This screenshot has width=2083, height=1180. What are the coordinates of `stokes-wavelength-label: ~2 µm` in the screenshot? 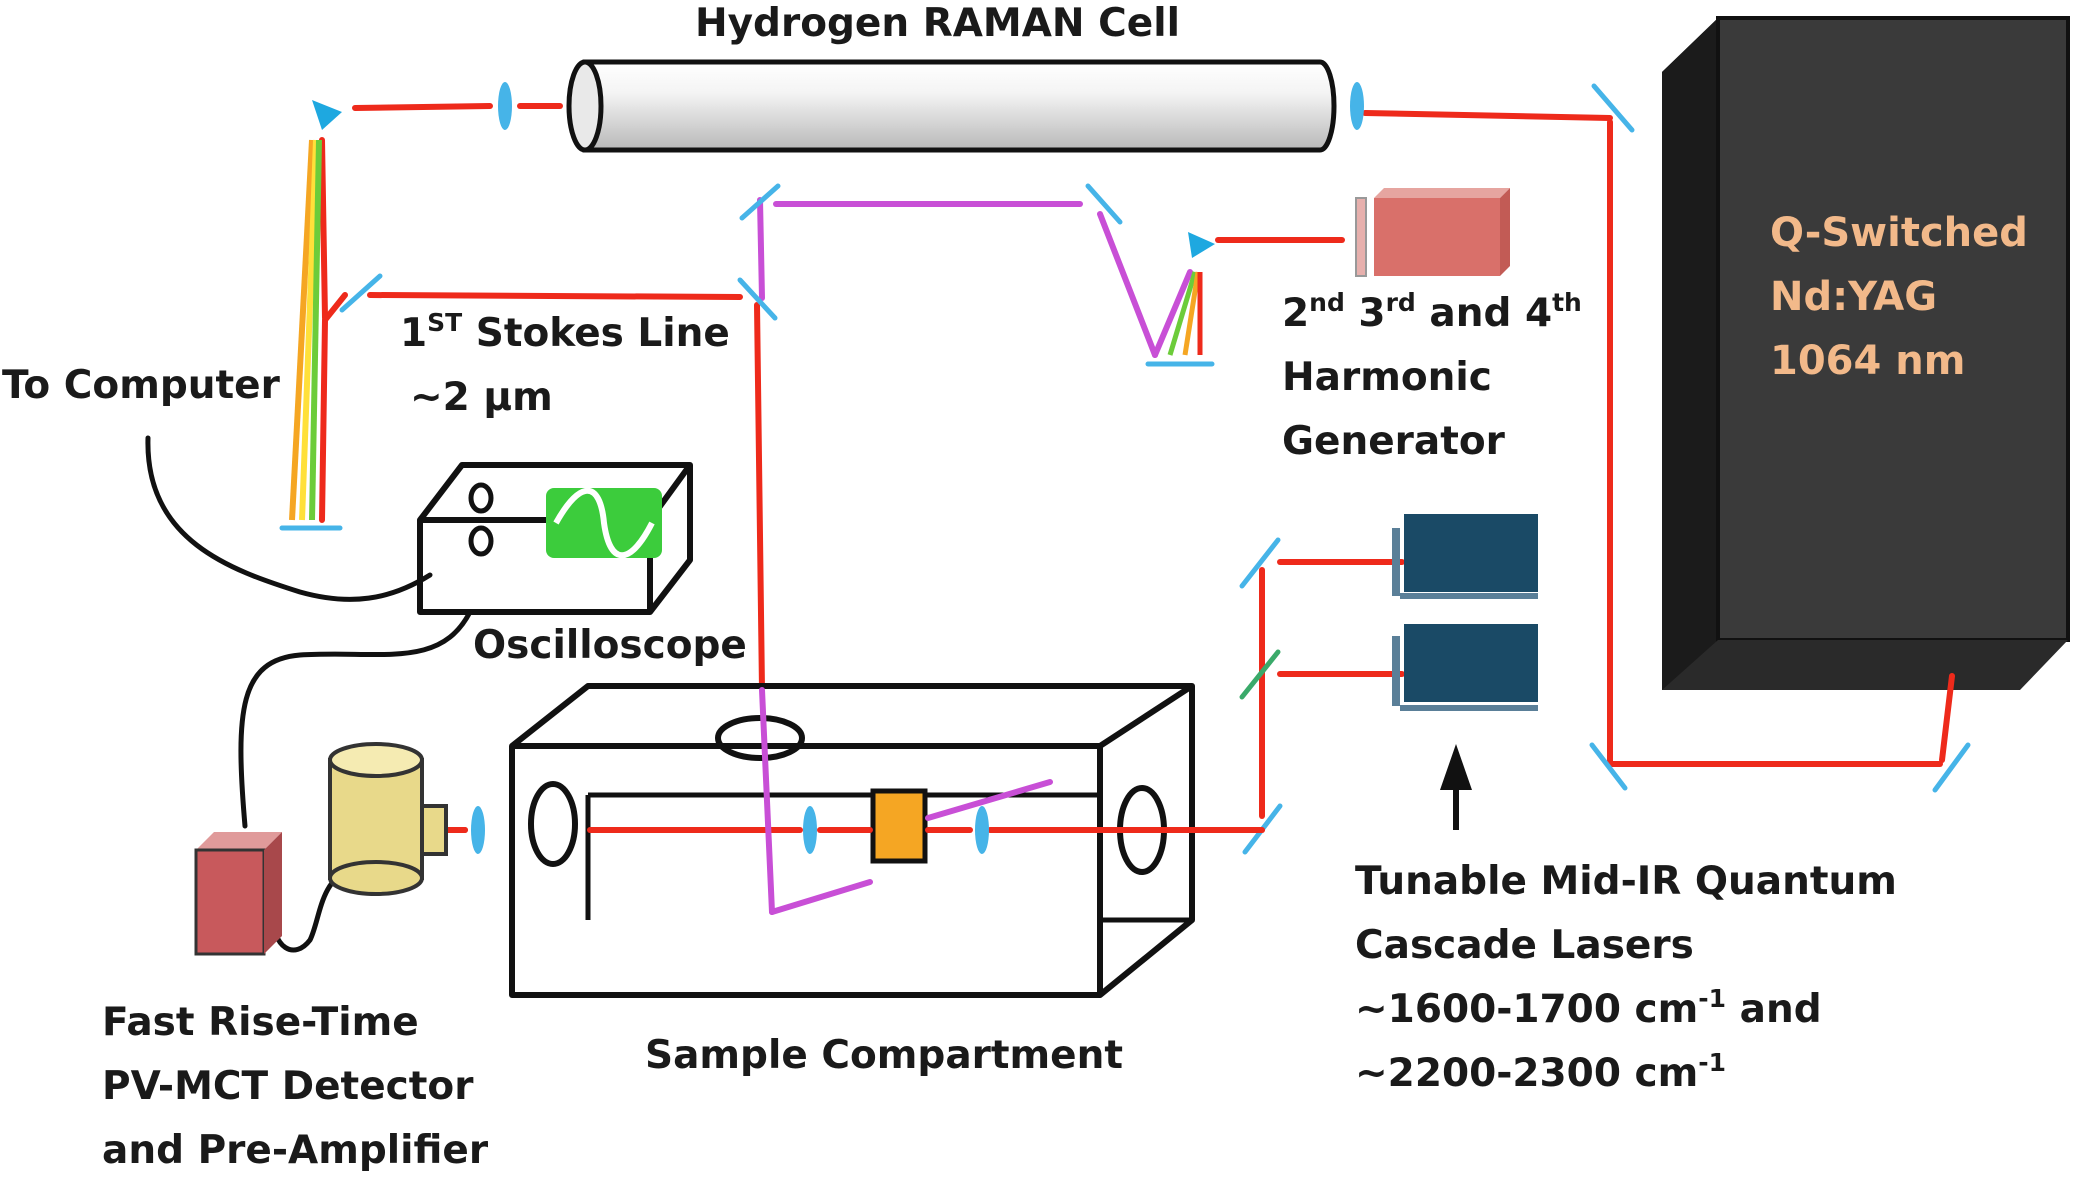 It's located at (481, 397).